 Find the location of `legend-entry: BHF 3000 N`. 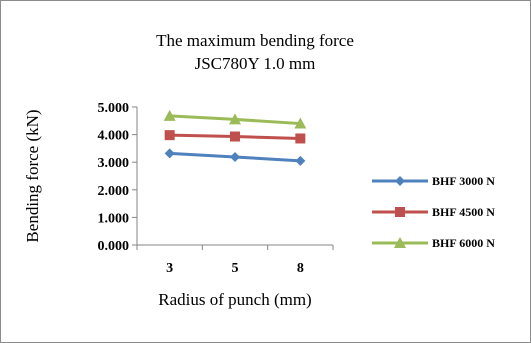

legend-entry: BHF 3000 N is located at coordinates (433, 181).